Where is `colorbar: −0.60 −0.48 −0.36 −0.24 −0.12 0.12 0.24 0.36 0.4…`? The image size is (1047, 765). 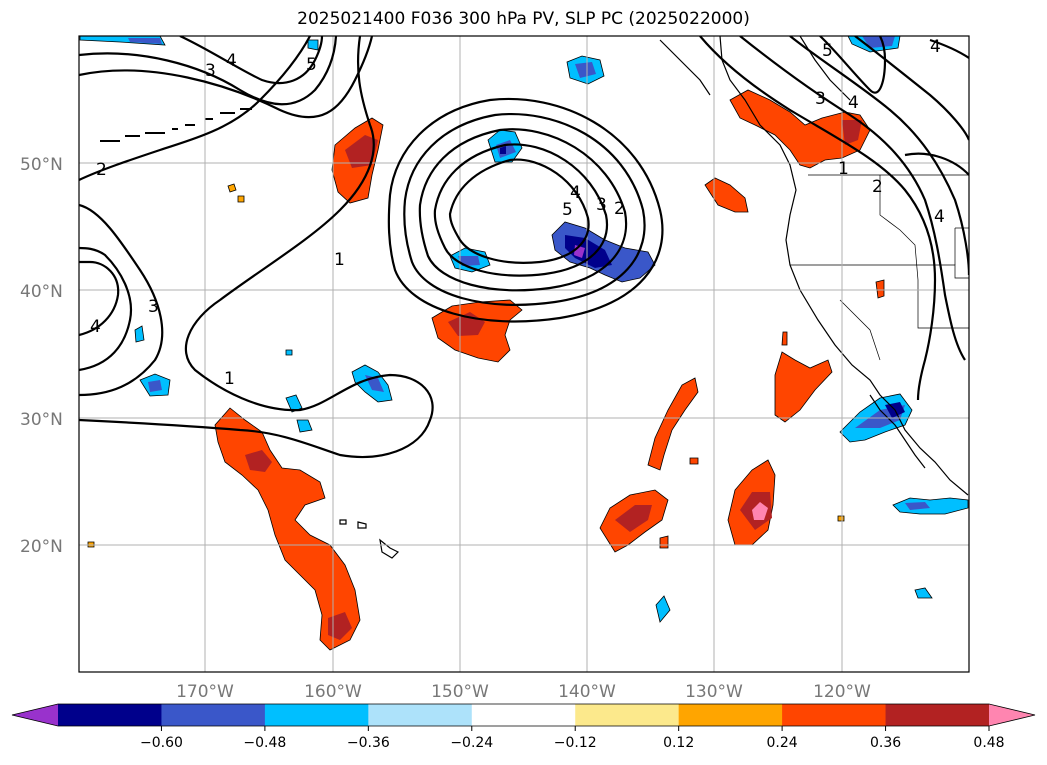 colorbar: −0.60 −0.48 −0.36 −0.24 −0.12 0.12 0.24 0.36 0.4… is located at coordinates (523, 727).